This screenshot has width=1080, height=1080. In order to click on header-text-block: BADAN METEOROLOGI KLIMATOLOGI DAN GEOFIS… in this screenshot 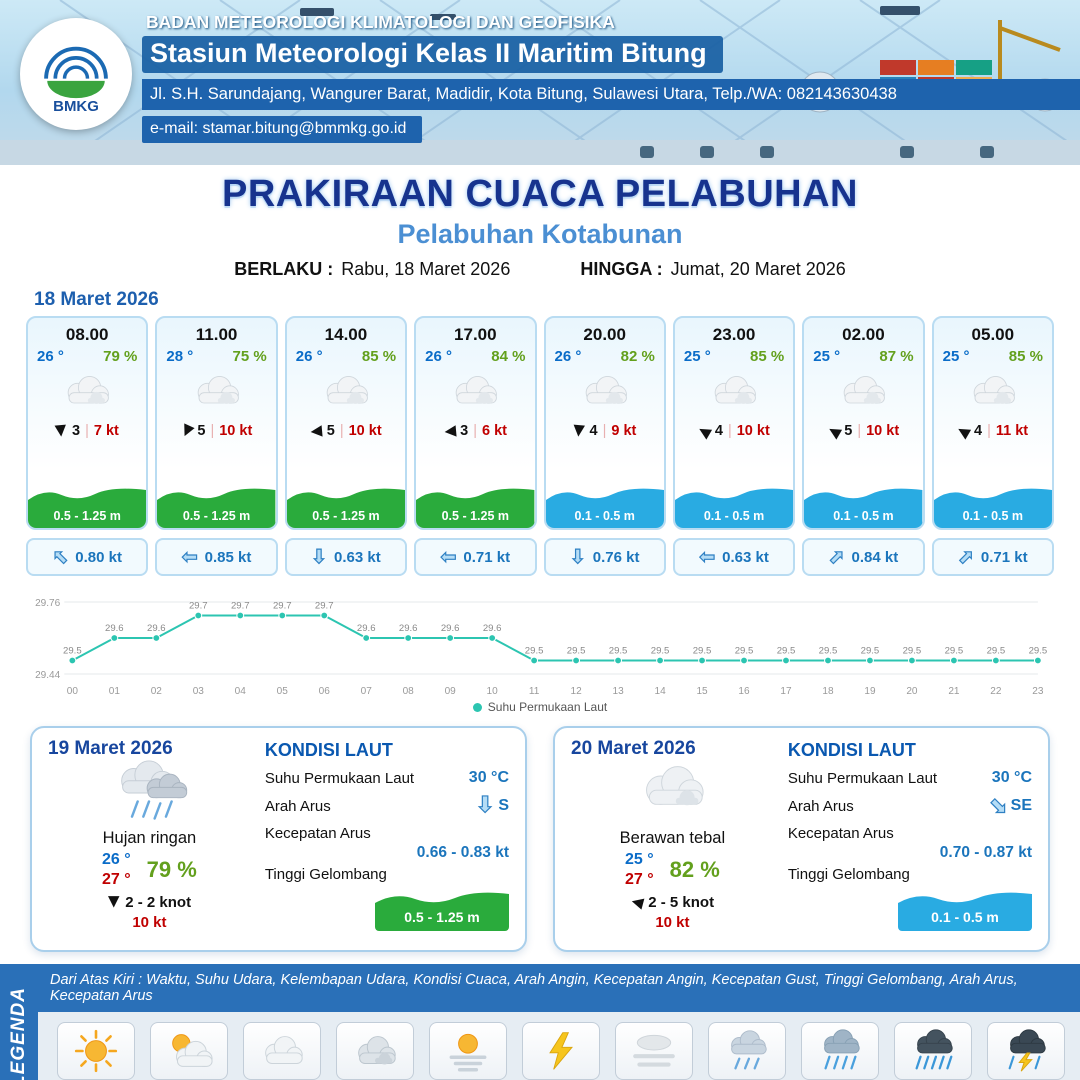, I will do `click(611, 76)`.